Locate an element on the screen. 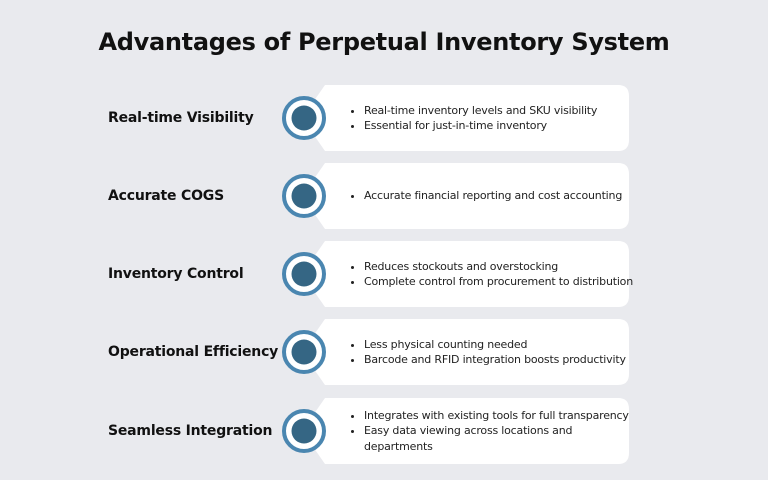 This screenshot has height=480, width=768. advantage-label: Seamless Integration is located at coordinates (190, 431).